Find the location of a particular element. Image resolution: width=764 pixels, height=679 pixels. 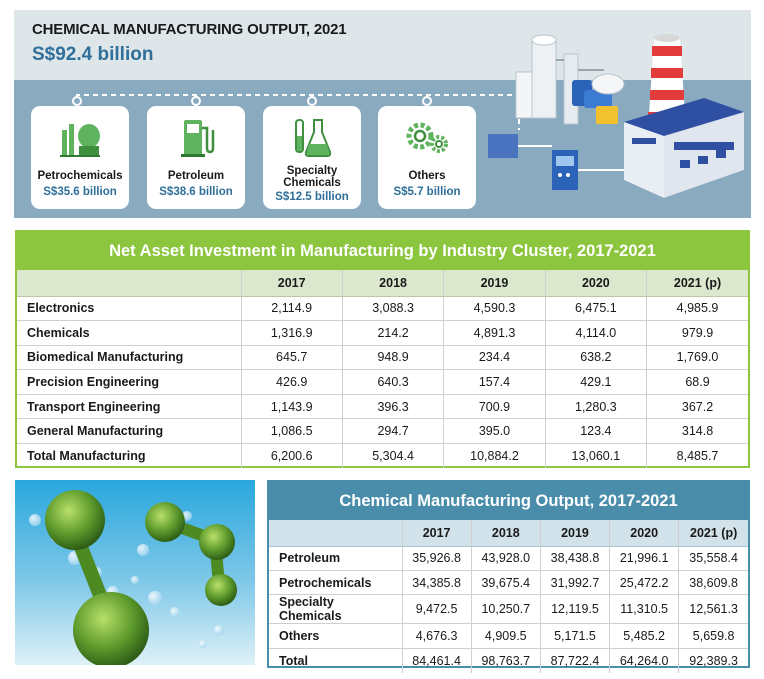

header-cell: 2019 is located at coordinates (574, 533).